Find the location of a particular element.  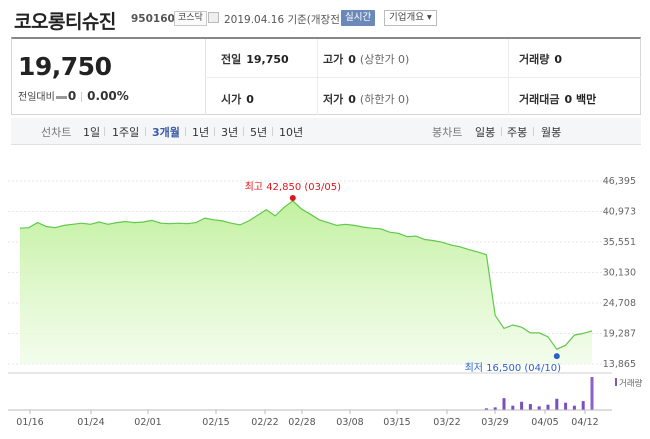

x-tick-label: 02/22 is located at coordinates (264, 422).